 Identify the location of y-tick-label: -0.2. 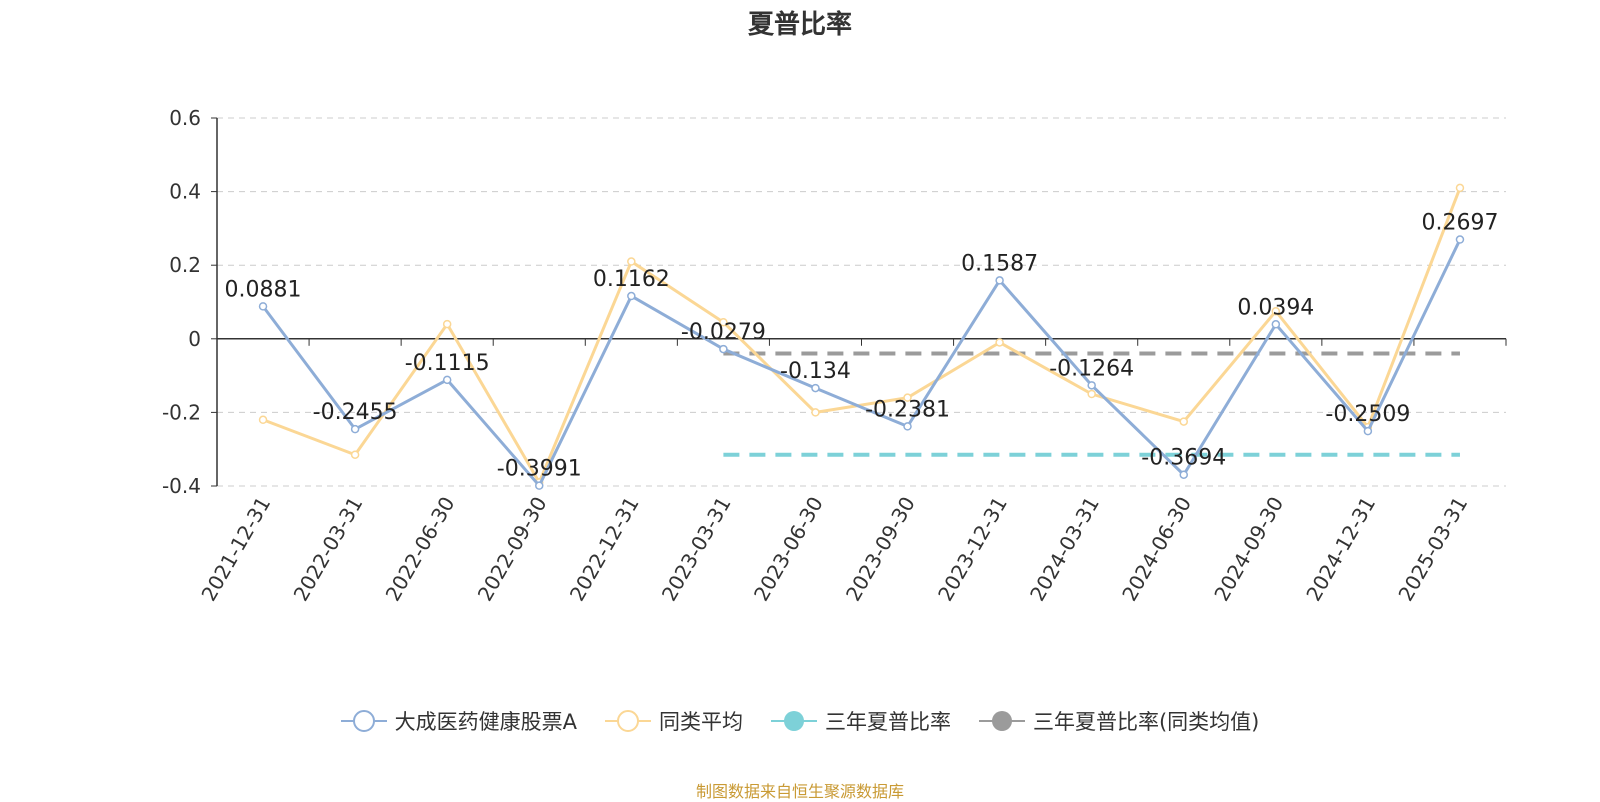
(181, 412).